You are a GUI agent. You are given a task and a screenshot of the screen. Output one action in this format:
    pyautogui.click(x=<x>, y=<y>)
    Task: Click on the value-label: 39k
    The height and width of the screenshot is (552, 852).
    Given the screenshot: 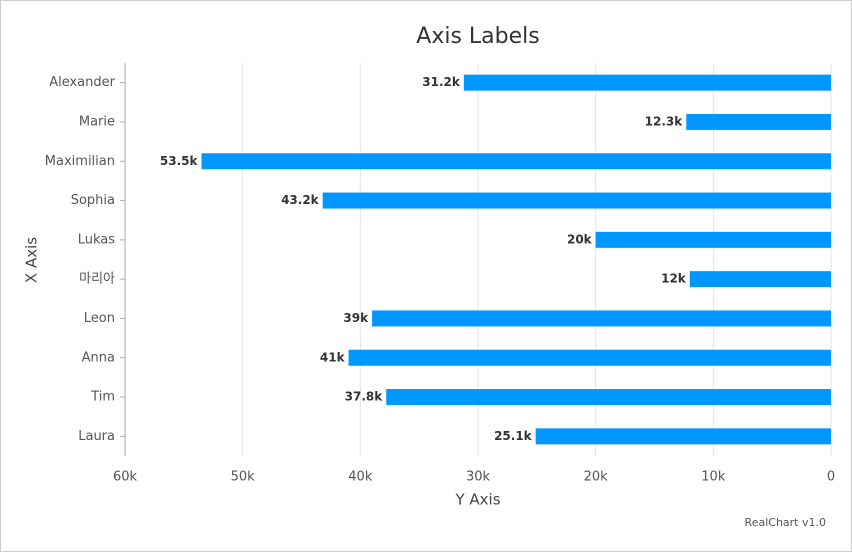 What is the action you would take?
    pyautogui.click(x=356, y=318)
    